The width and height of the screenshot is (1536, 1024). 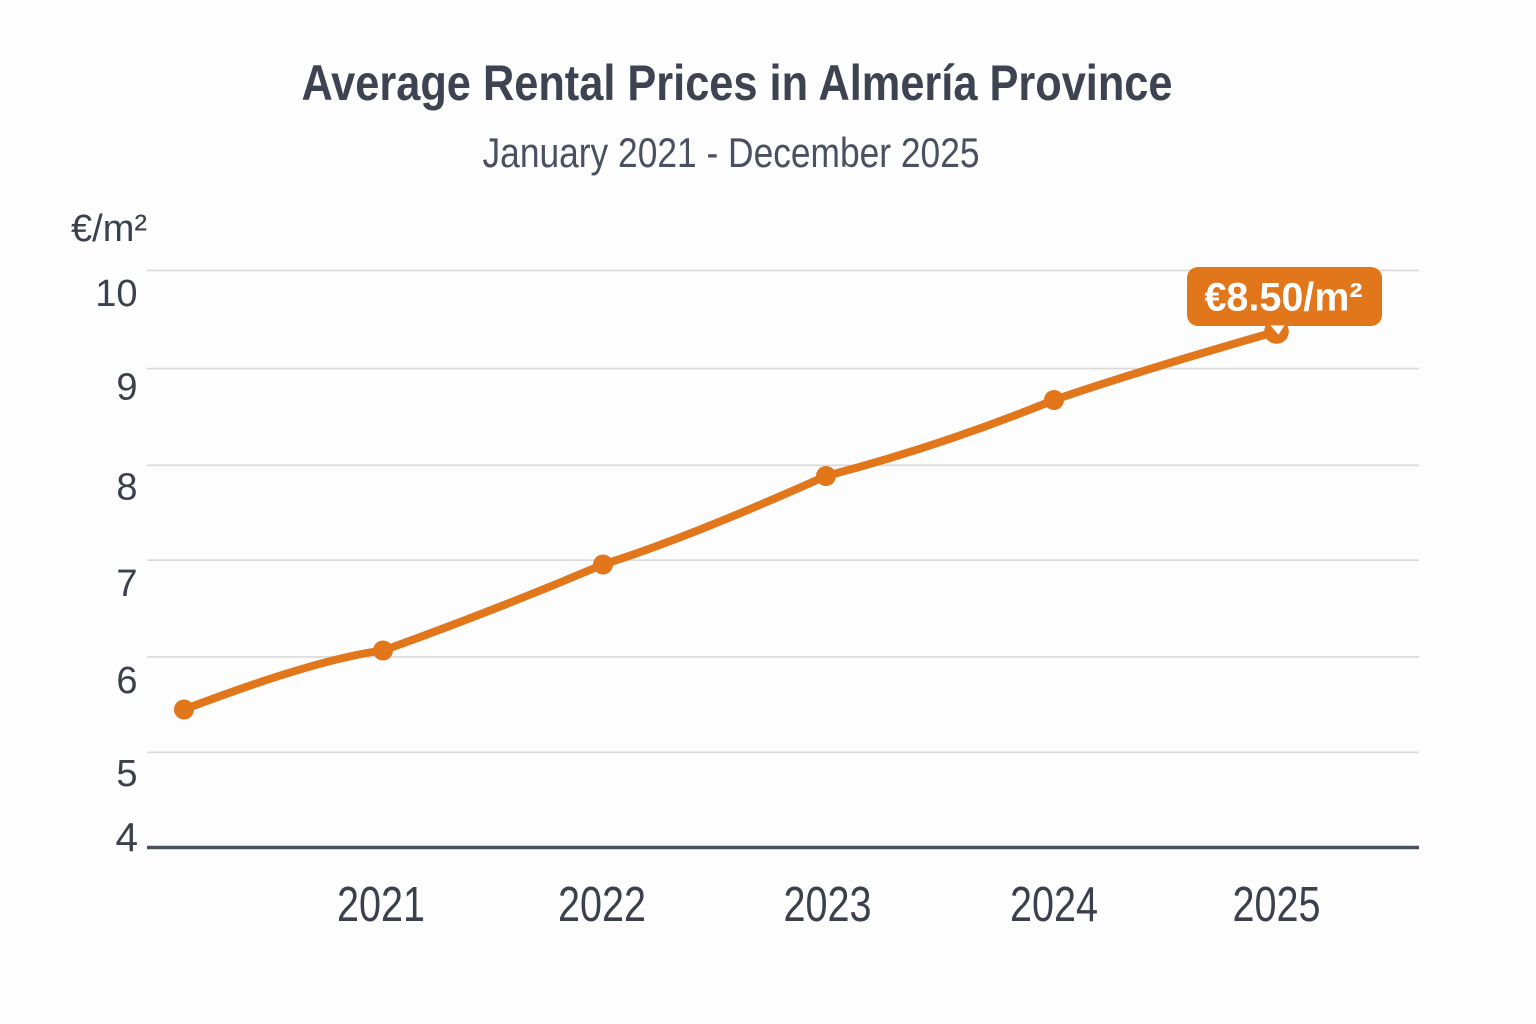 What do you see at coordinates (602, 904) in the screenshot?
I see `svg-text: 2022` at bounding box center [602, 904].